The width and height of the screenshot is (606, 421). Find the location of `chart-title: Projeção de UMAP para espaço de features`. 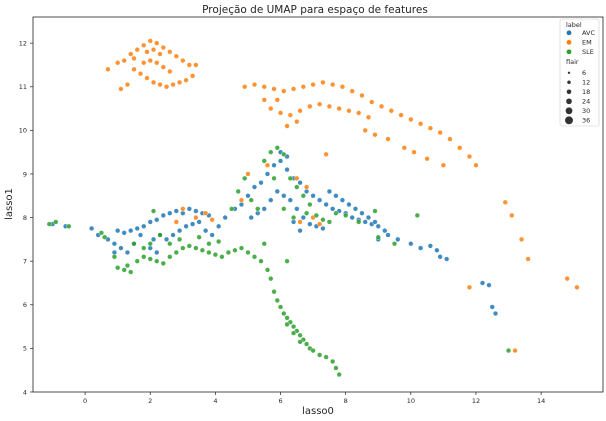

chart-title: Projeção de UMAP para espaço de features is located at coordinates (315, 10).